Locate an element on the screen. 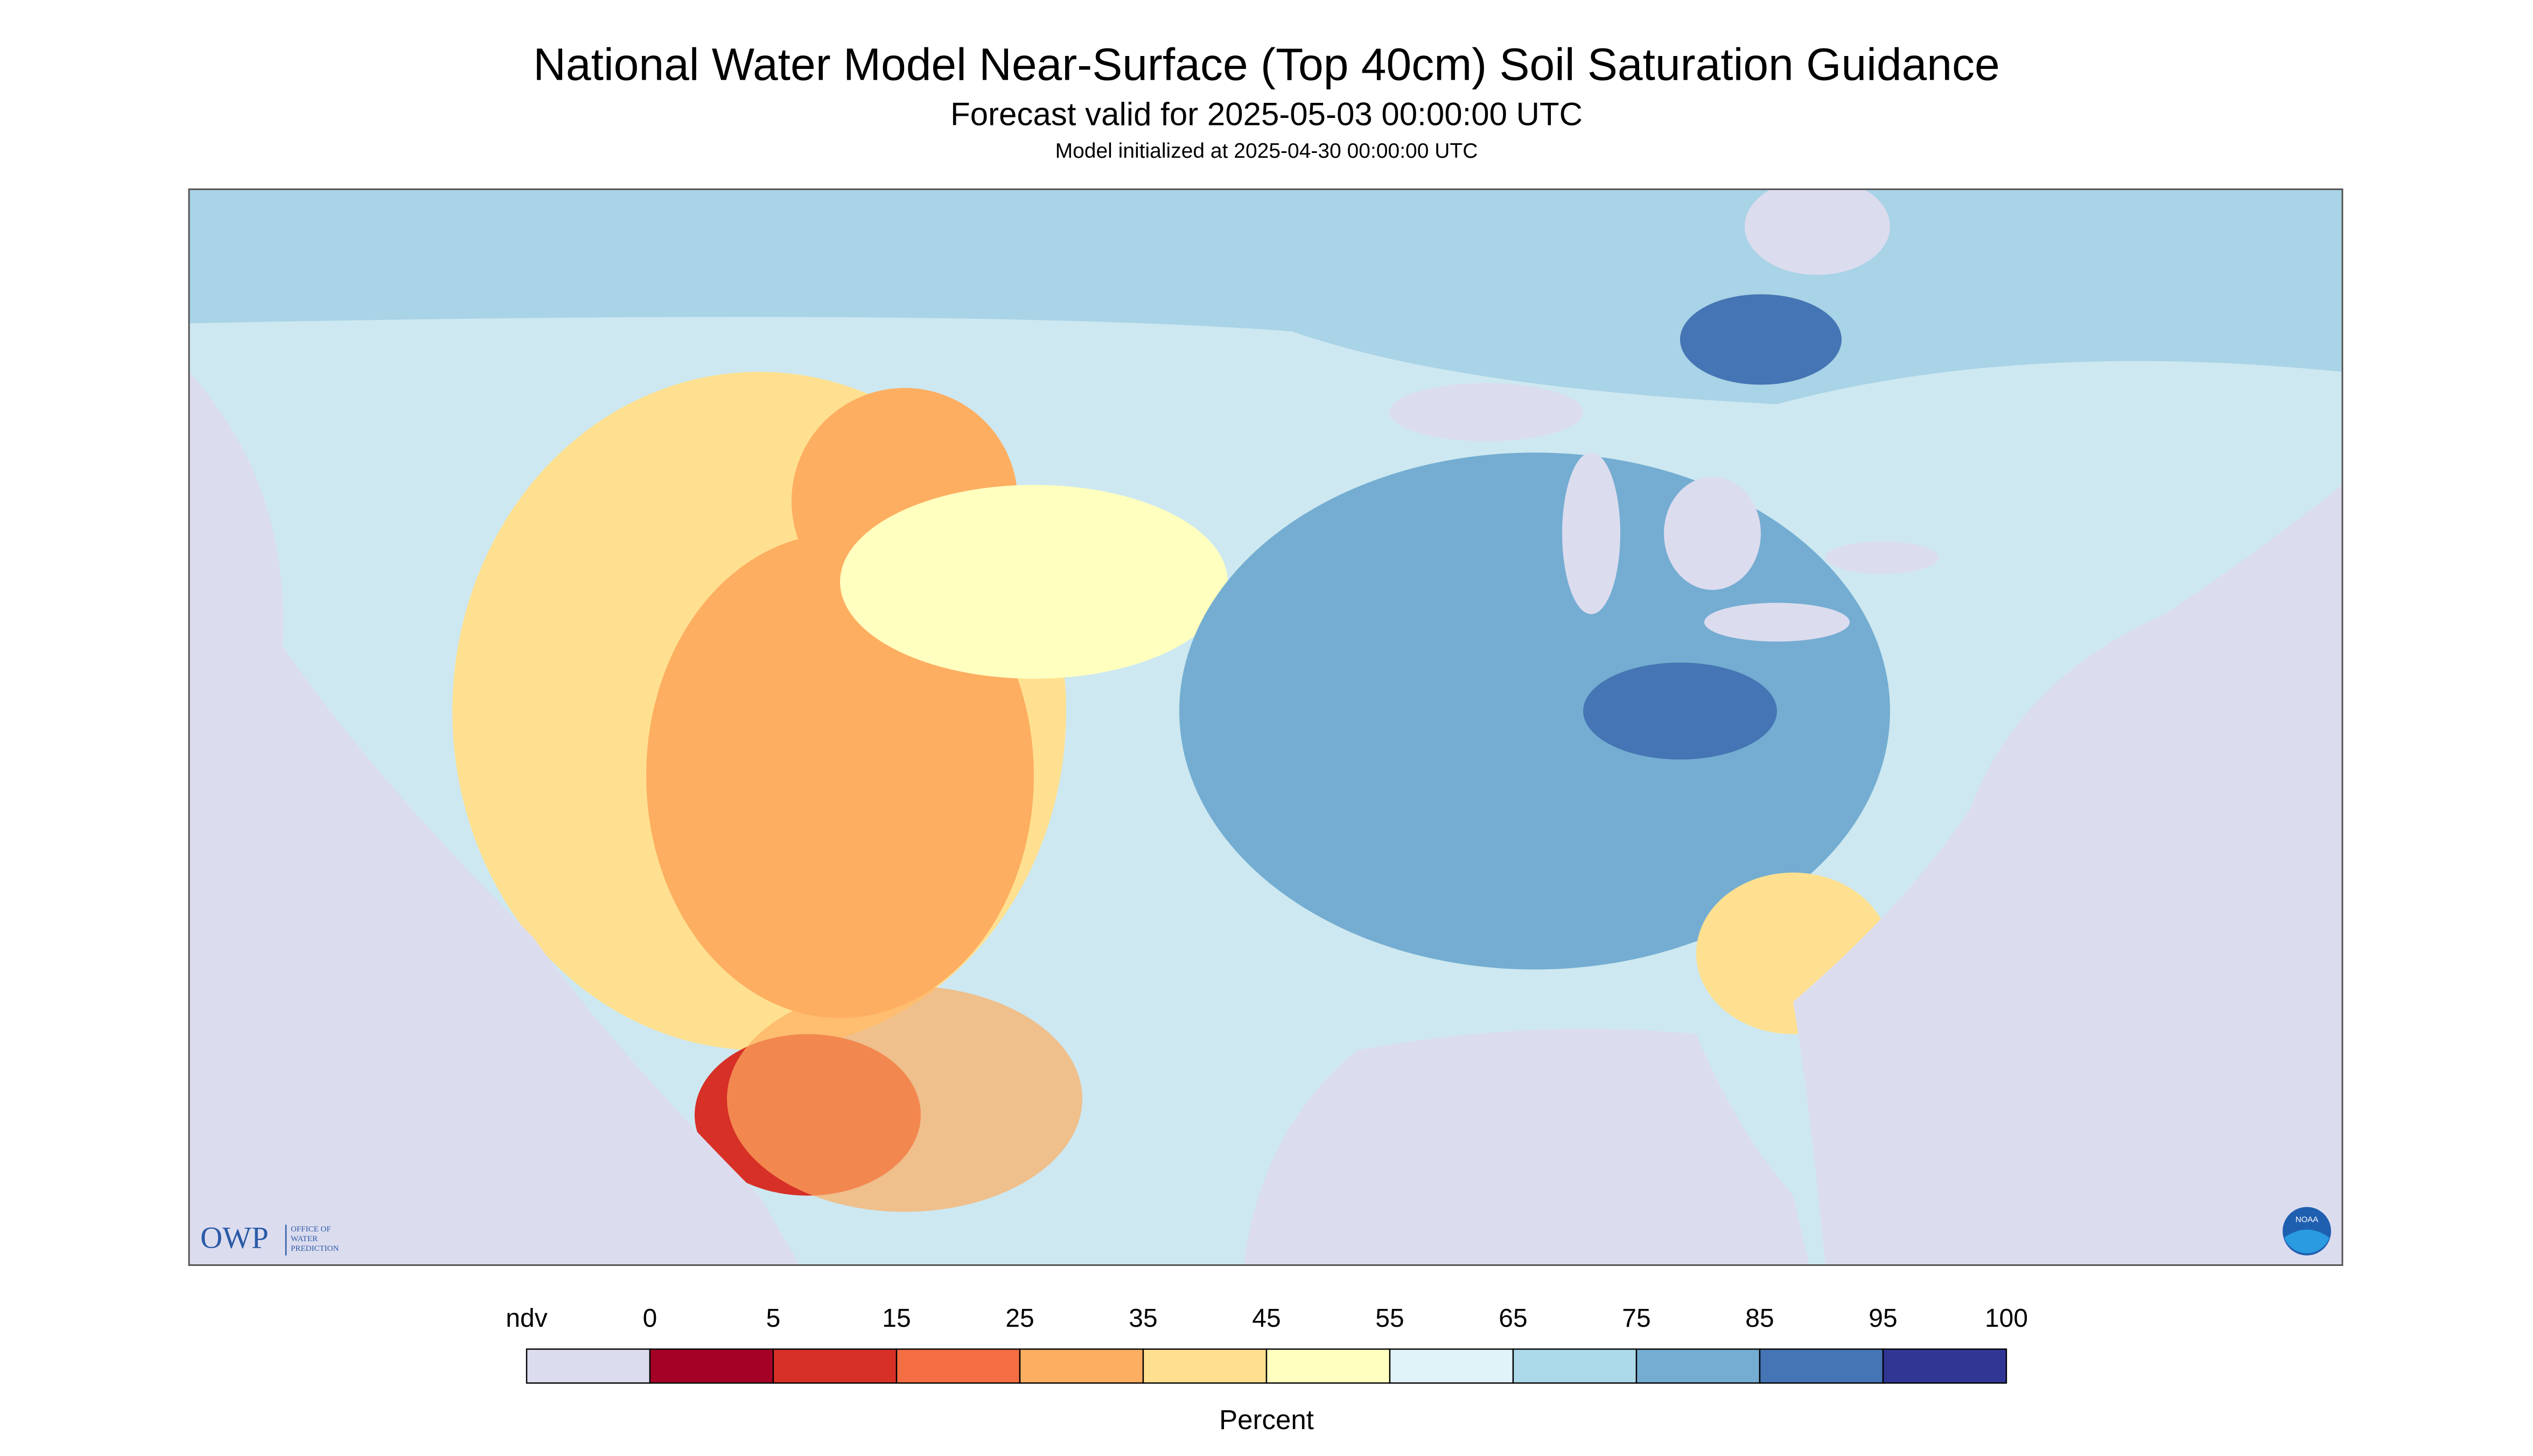  hudson-bay is located at coordinates (1818, 232).